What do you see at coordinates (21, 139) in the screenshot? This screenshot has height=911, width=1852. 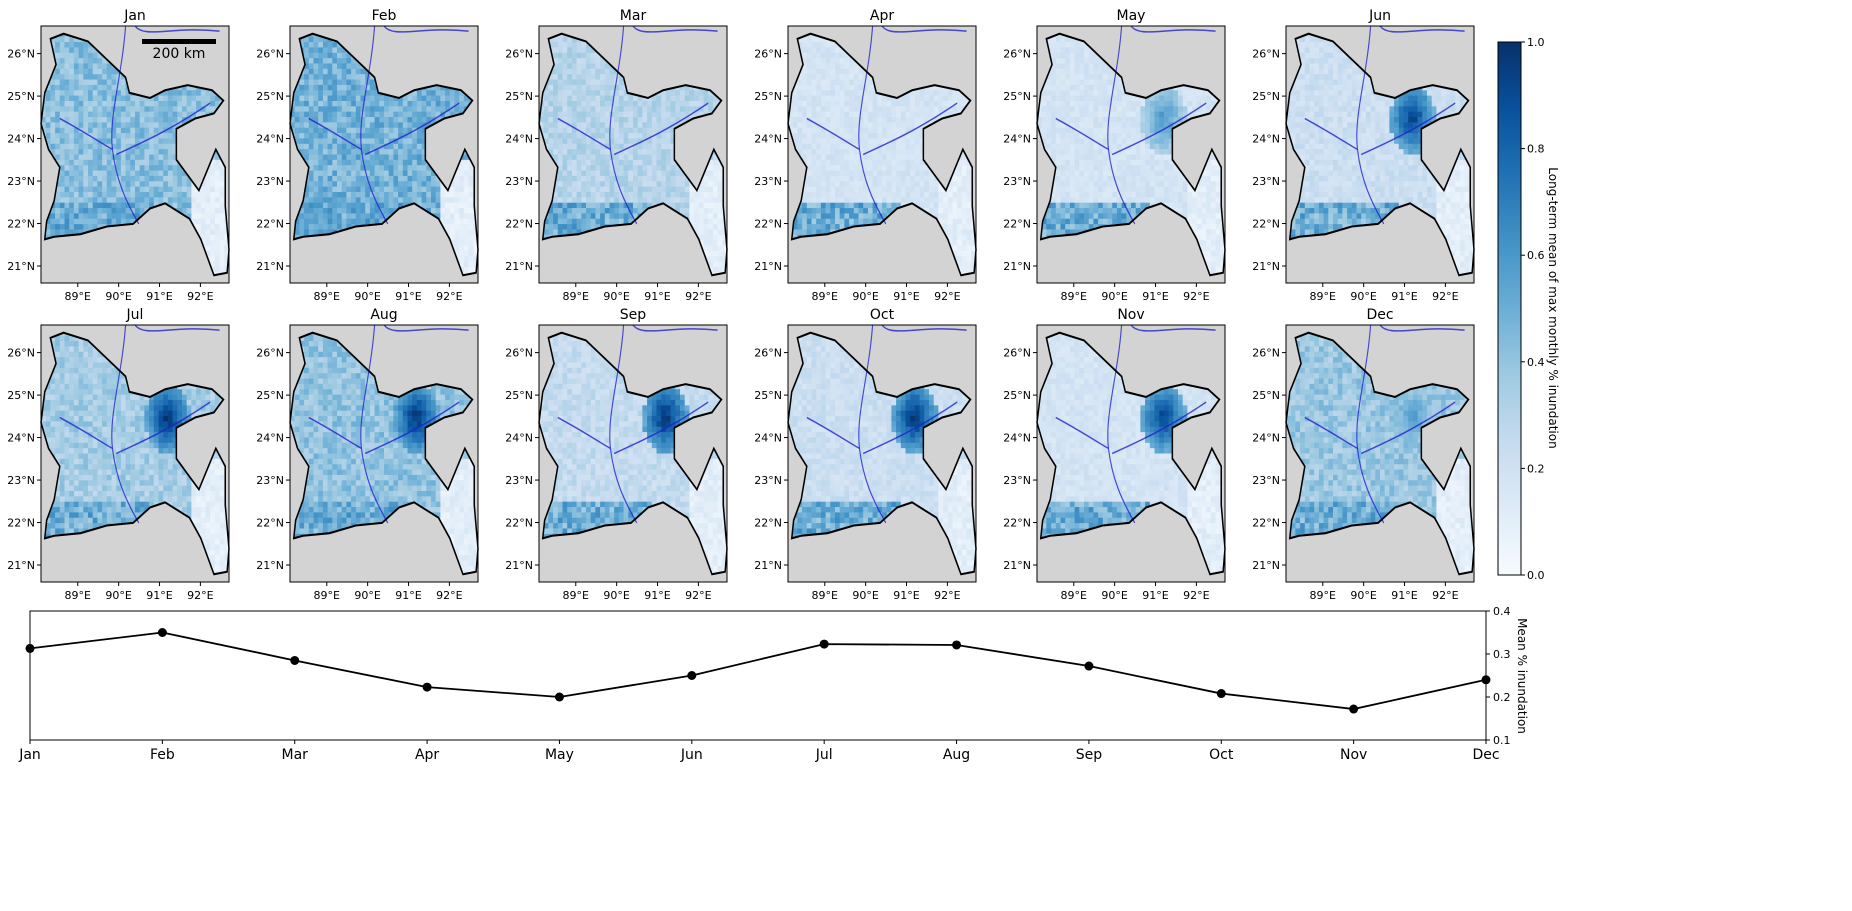 I see `lat-tick-label: 24°N` at bounding box center [21, 139].